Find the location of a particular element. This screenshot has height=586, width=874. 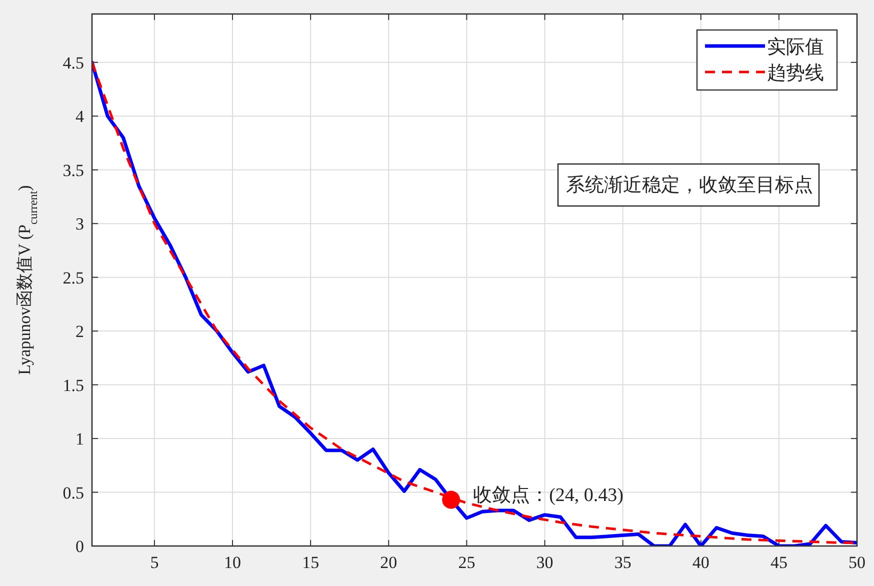

y-tick-label: 1 is located at coordinates (80, 439).